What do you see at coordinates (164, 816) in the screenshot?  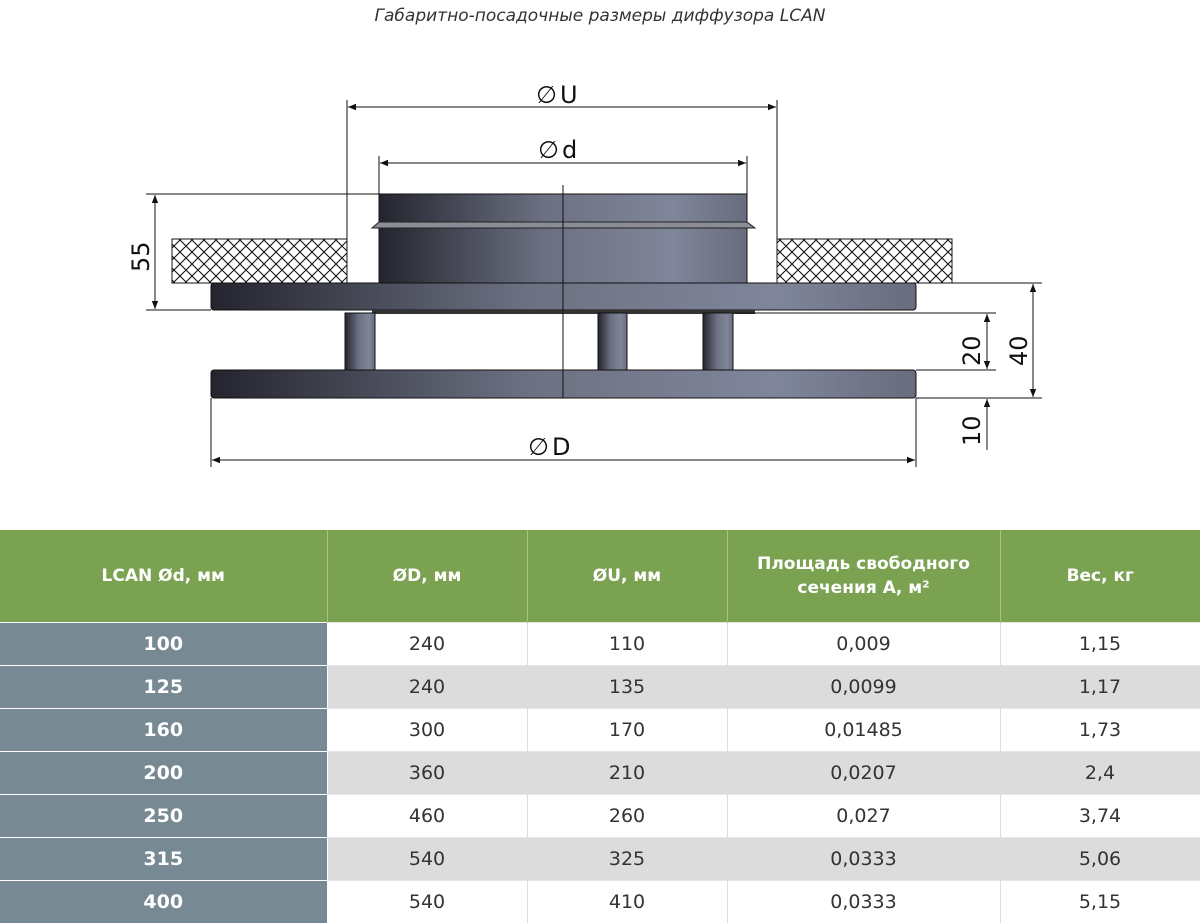 I see `model-cell: 250` at bounding box center [164, 816].